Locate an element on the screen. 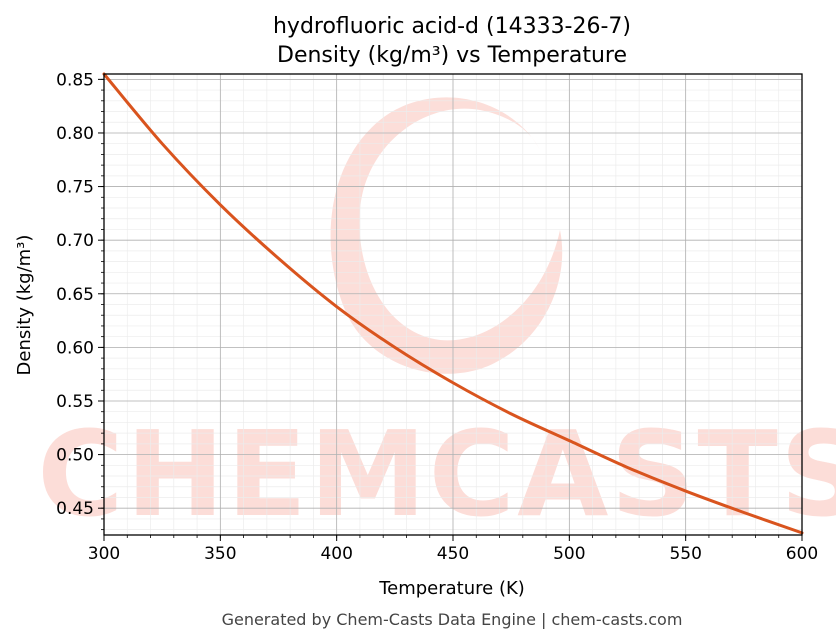 The image size is (836, 644). x-axis-ticks: 300 350 400 450 500 550 600 is located at coordinates (453, 549).